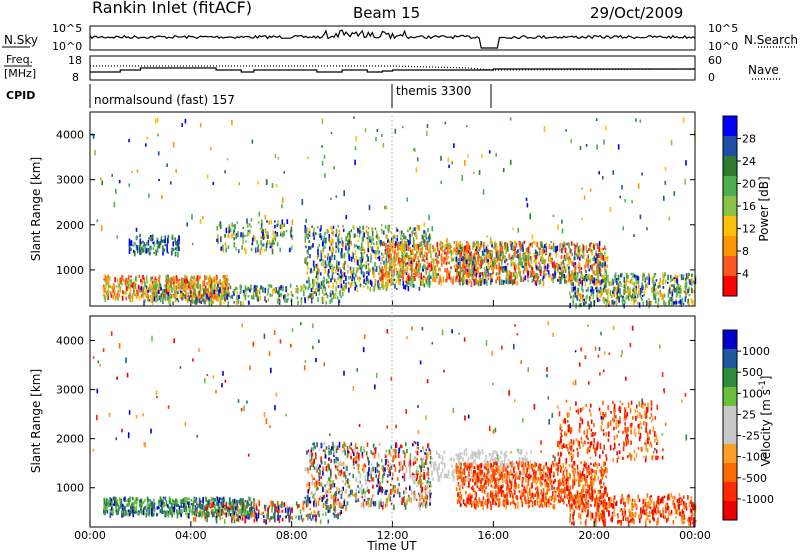 This screenshot has height=554, width=800. I want to click on power-colorbar-label: 12, so click(749, 229).